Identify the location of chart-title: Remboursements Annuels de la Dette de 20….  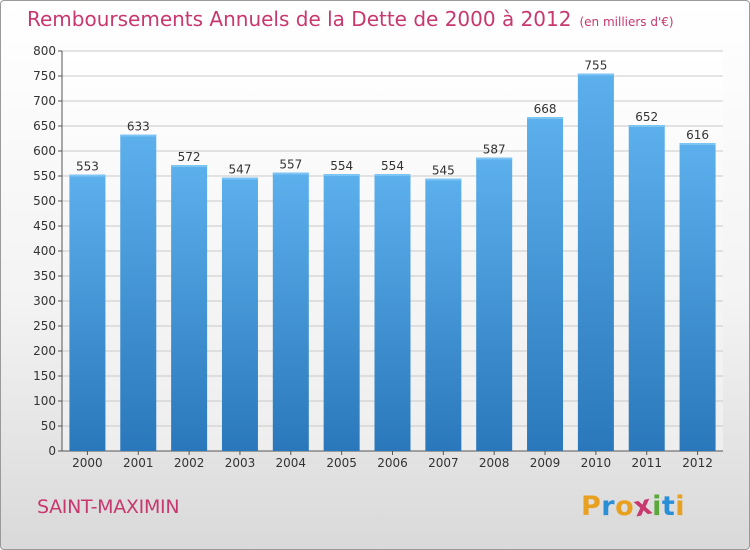
(350, 19).